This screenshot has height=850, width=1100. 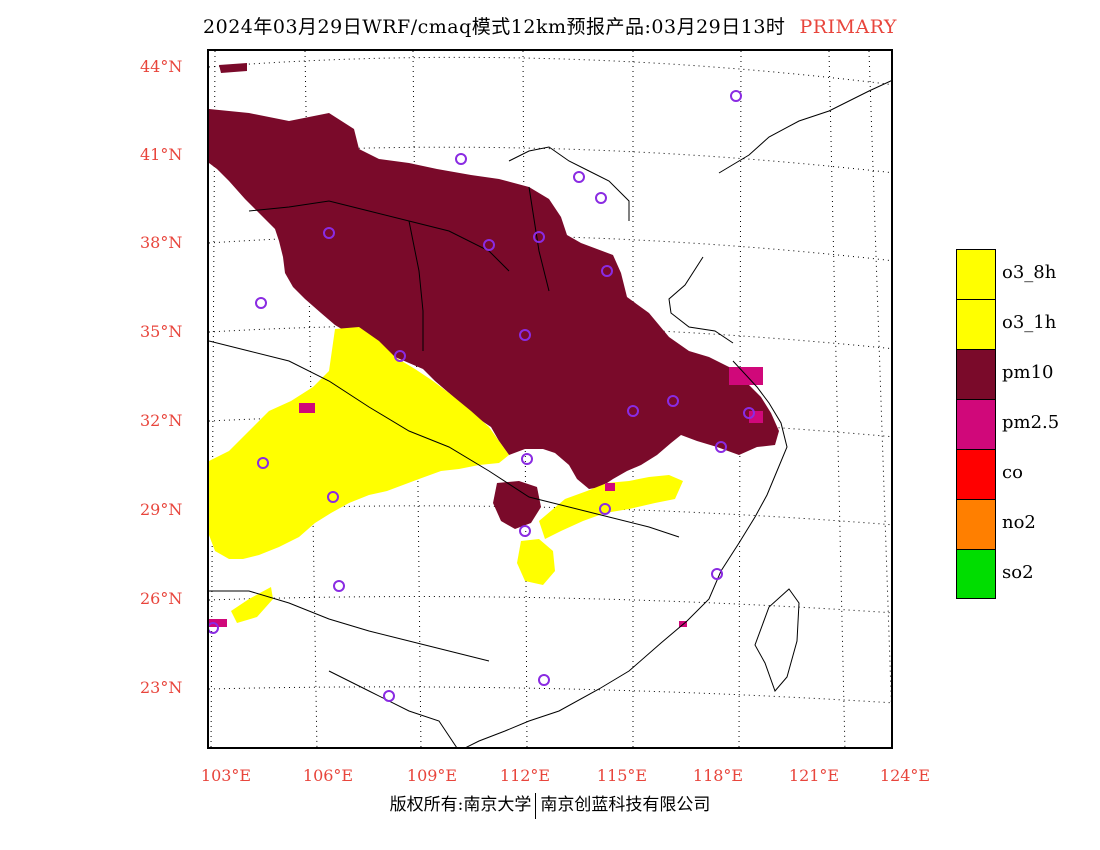 What do you see at coordinates (161, 509) in the screenshot?
I see `lat-label-29: 29°N` at bounding box center [161, 509].